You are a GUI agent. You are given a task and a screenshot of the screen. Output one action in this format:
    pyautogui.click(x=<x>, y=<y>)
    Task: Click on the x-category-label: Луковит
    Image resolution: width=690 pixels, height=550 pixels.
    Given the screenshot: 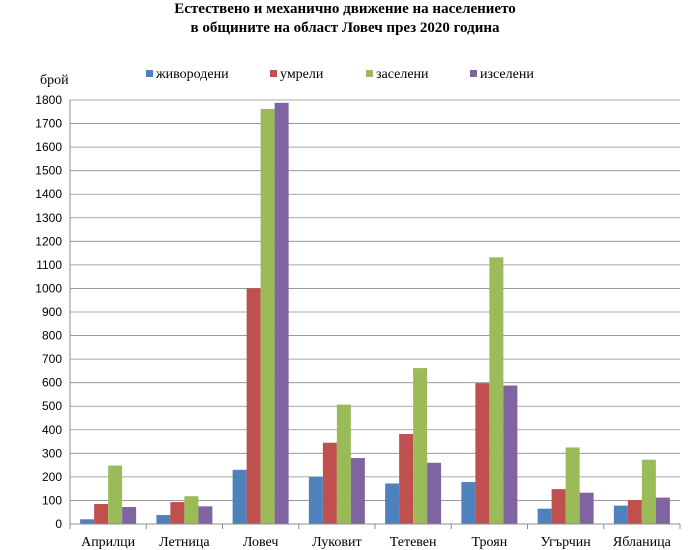 What is the action you would take?
    pyautogui.click(x=336, y=542)
    